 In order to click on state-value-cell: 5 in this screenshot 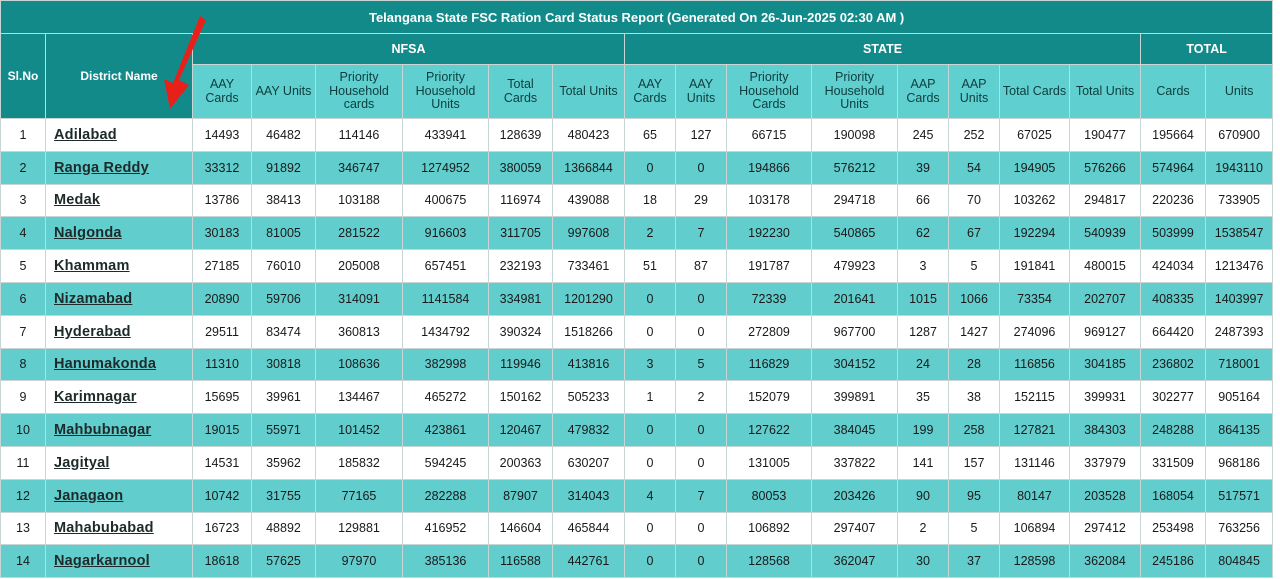, I will do `click(974, 266)`.